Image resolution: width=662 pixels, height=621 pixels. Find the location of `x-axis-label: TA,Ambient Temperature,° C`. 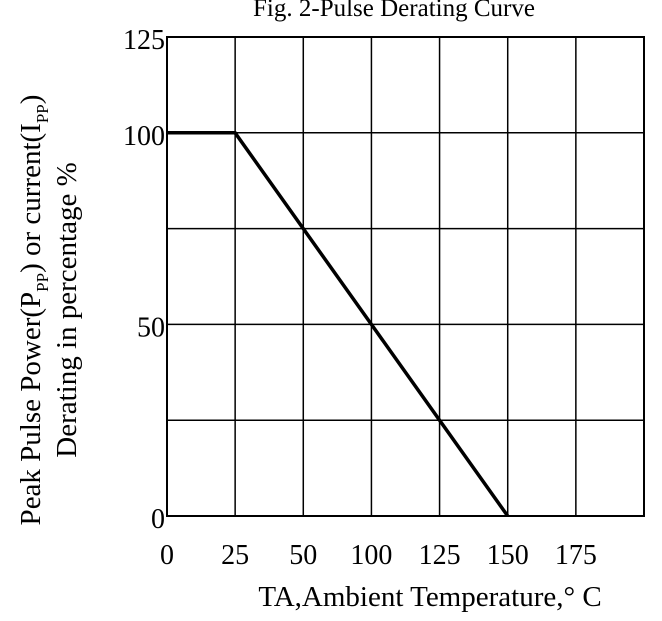

x-axis-label: TA,Ambient Temperature,° C is located at coordinates (429, 597).